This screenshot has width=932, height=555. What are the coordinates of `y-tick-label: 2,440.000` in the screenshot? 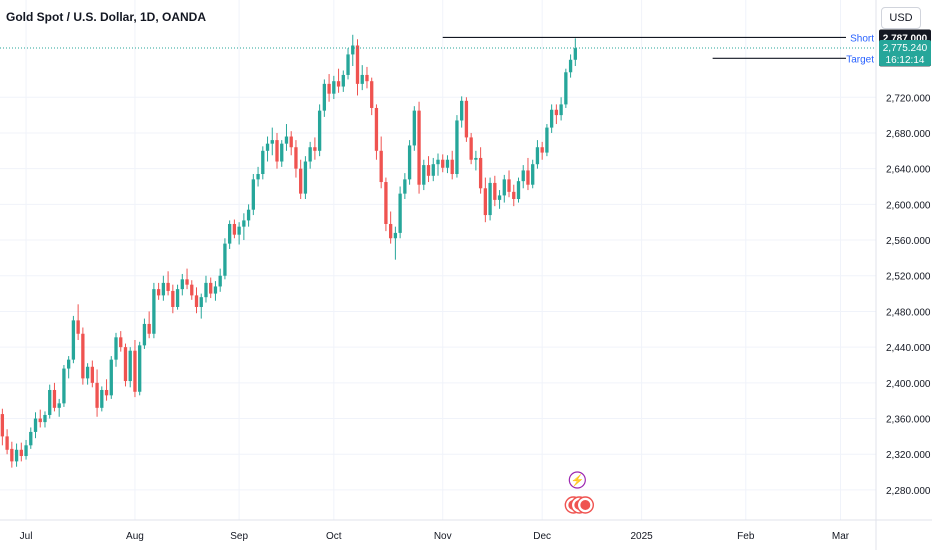 It's located at (908, 348).